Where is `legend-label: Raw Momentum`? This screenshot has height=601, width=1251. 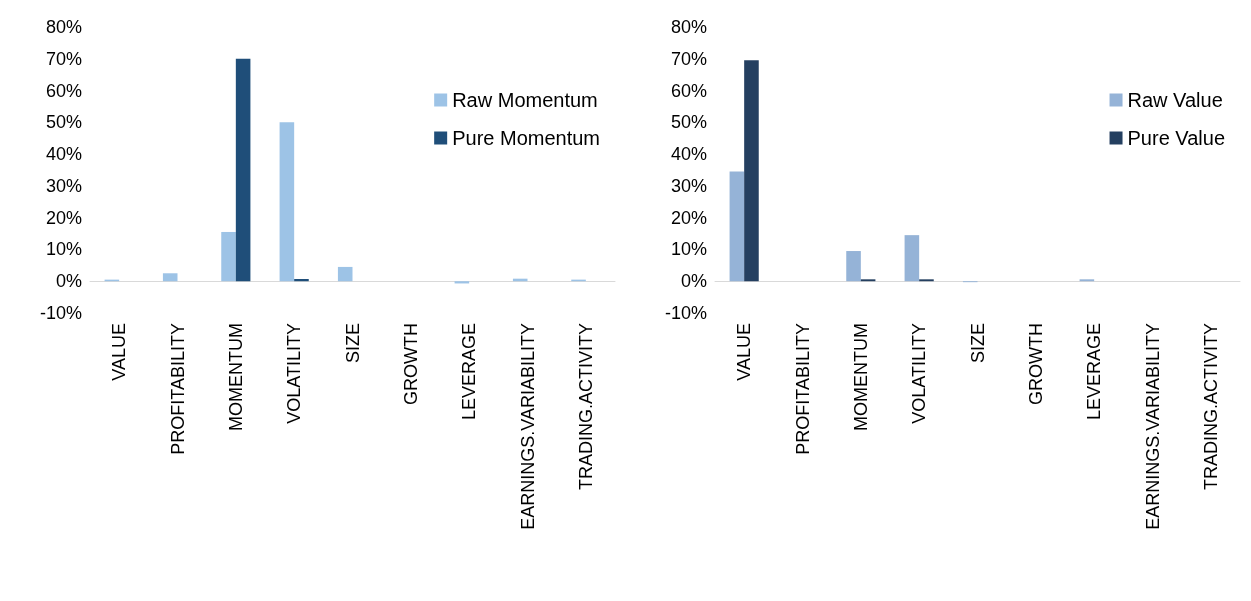
legend-label: Raw Momentum is located at coordinates (525, 100).